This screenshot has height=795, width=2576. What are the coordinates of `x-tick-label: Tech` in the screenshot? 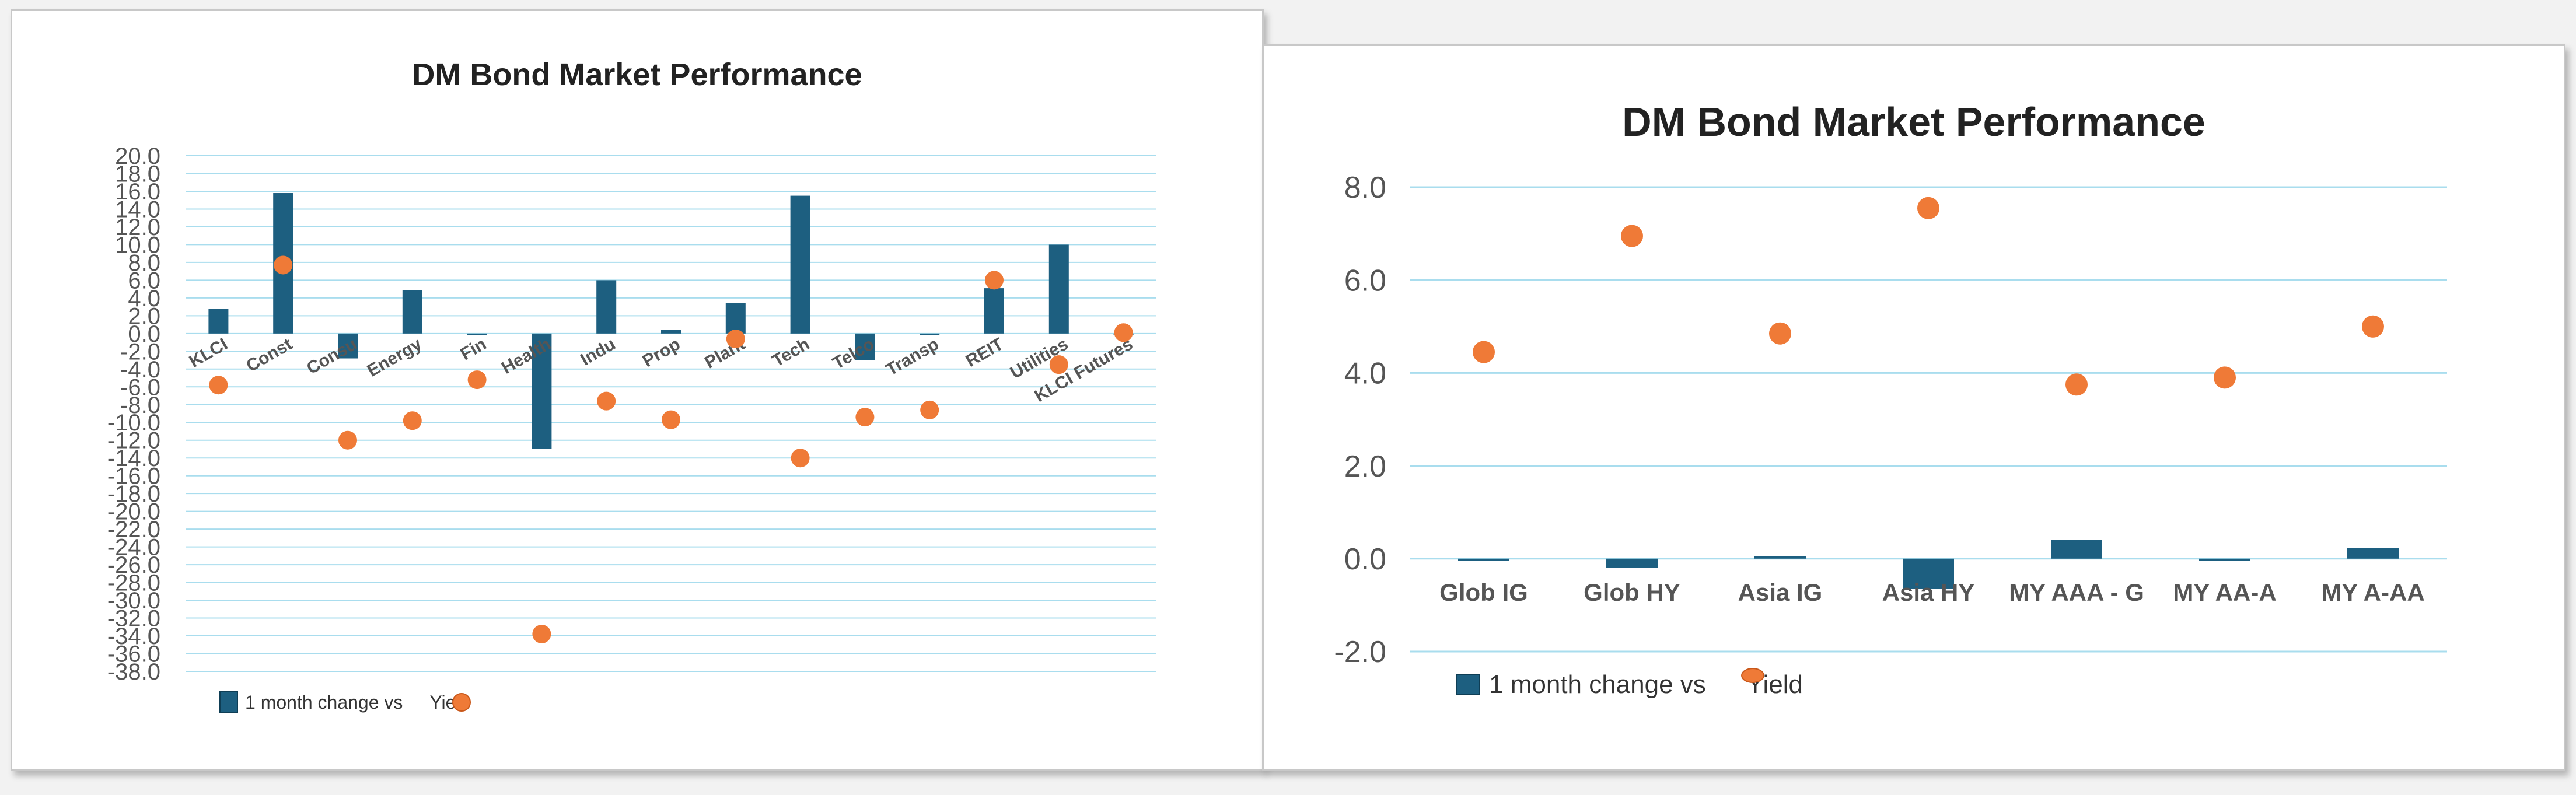 It's located at (791, 352).